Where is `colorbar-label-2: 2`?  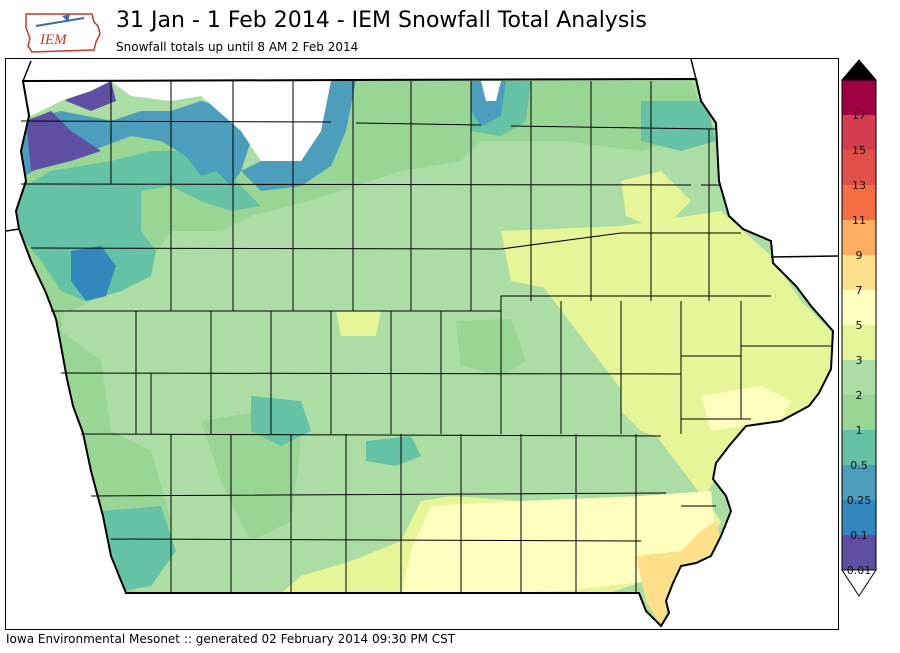
colorbar-label-2: 2 is located at coordinates (859, 395).